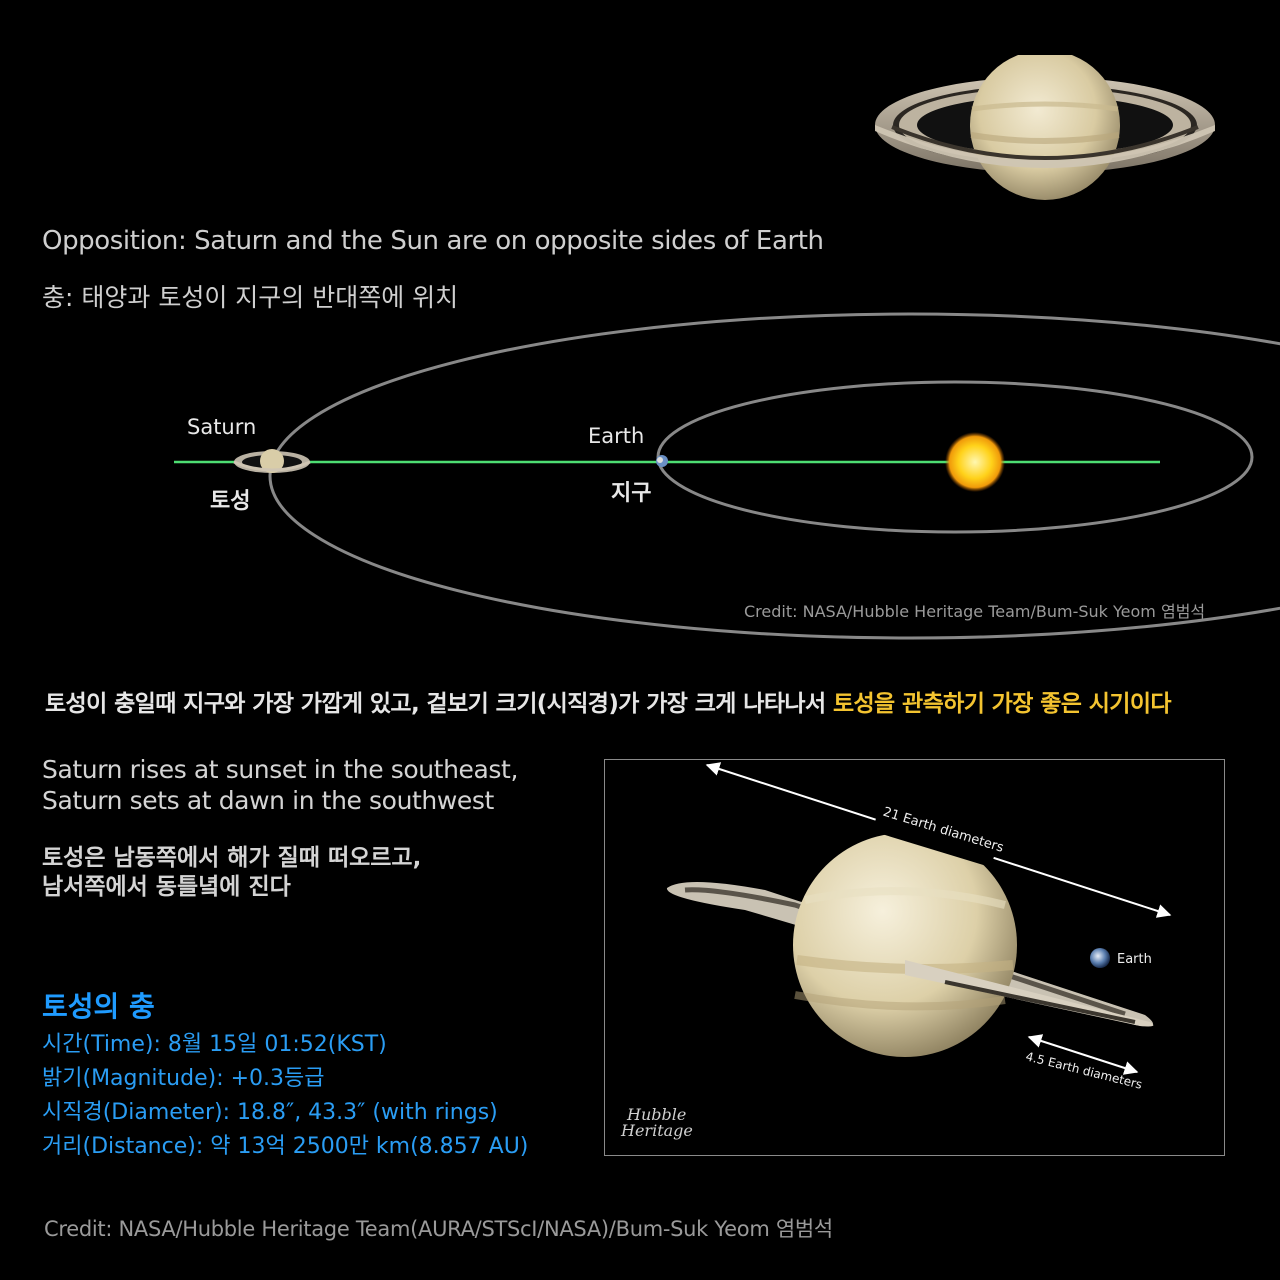  I want to click on planet-span-arrow, so click(1083, 1054).